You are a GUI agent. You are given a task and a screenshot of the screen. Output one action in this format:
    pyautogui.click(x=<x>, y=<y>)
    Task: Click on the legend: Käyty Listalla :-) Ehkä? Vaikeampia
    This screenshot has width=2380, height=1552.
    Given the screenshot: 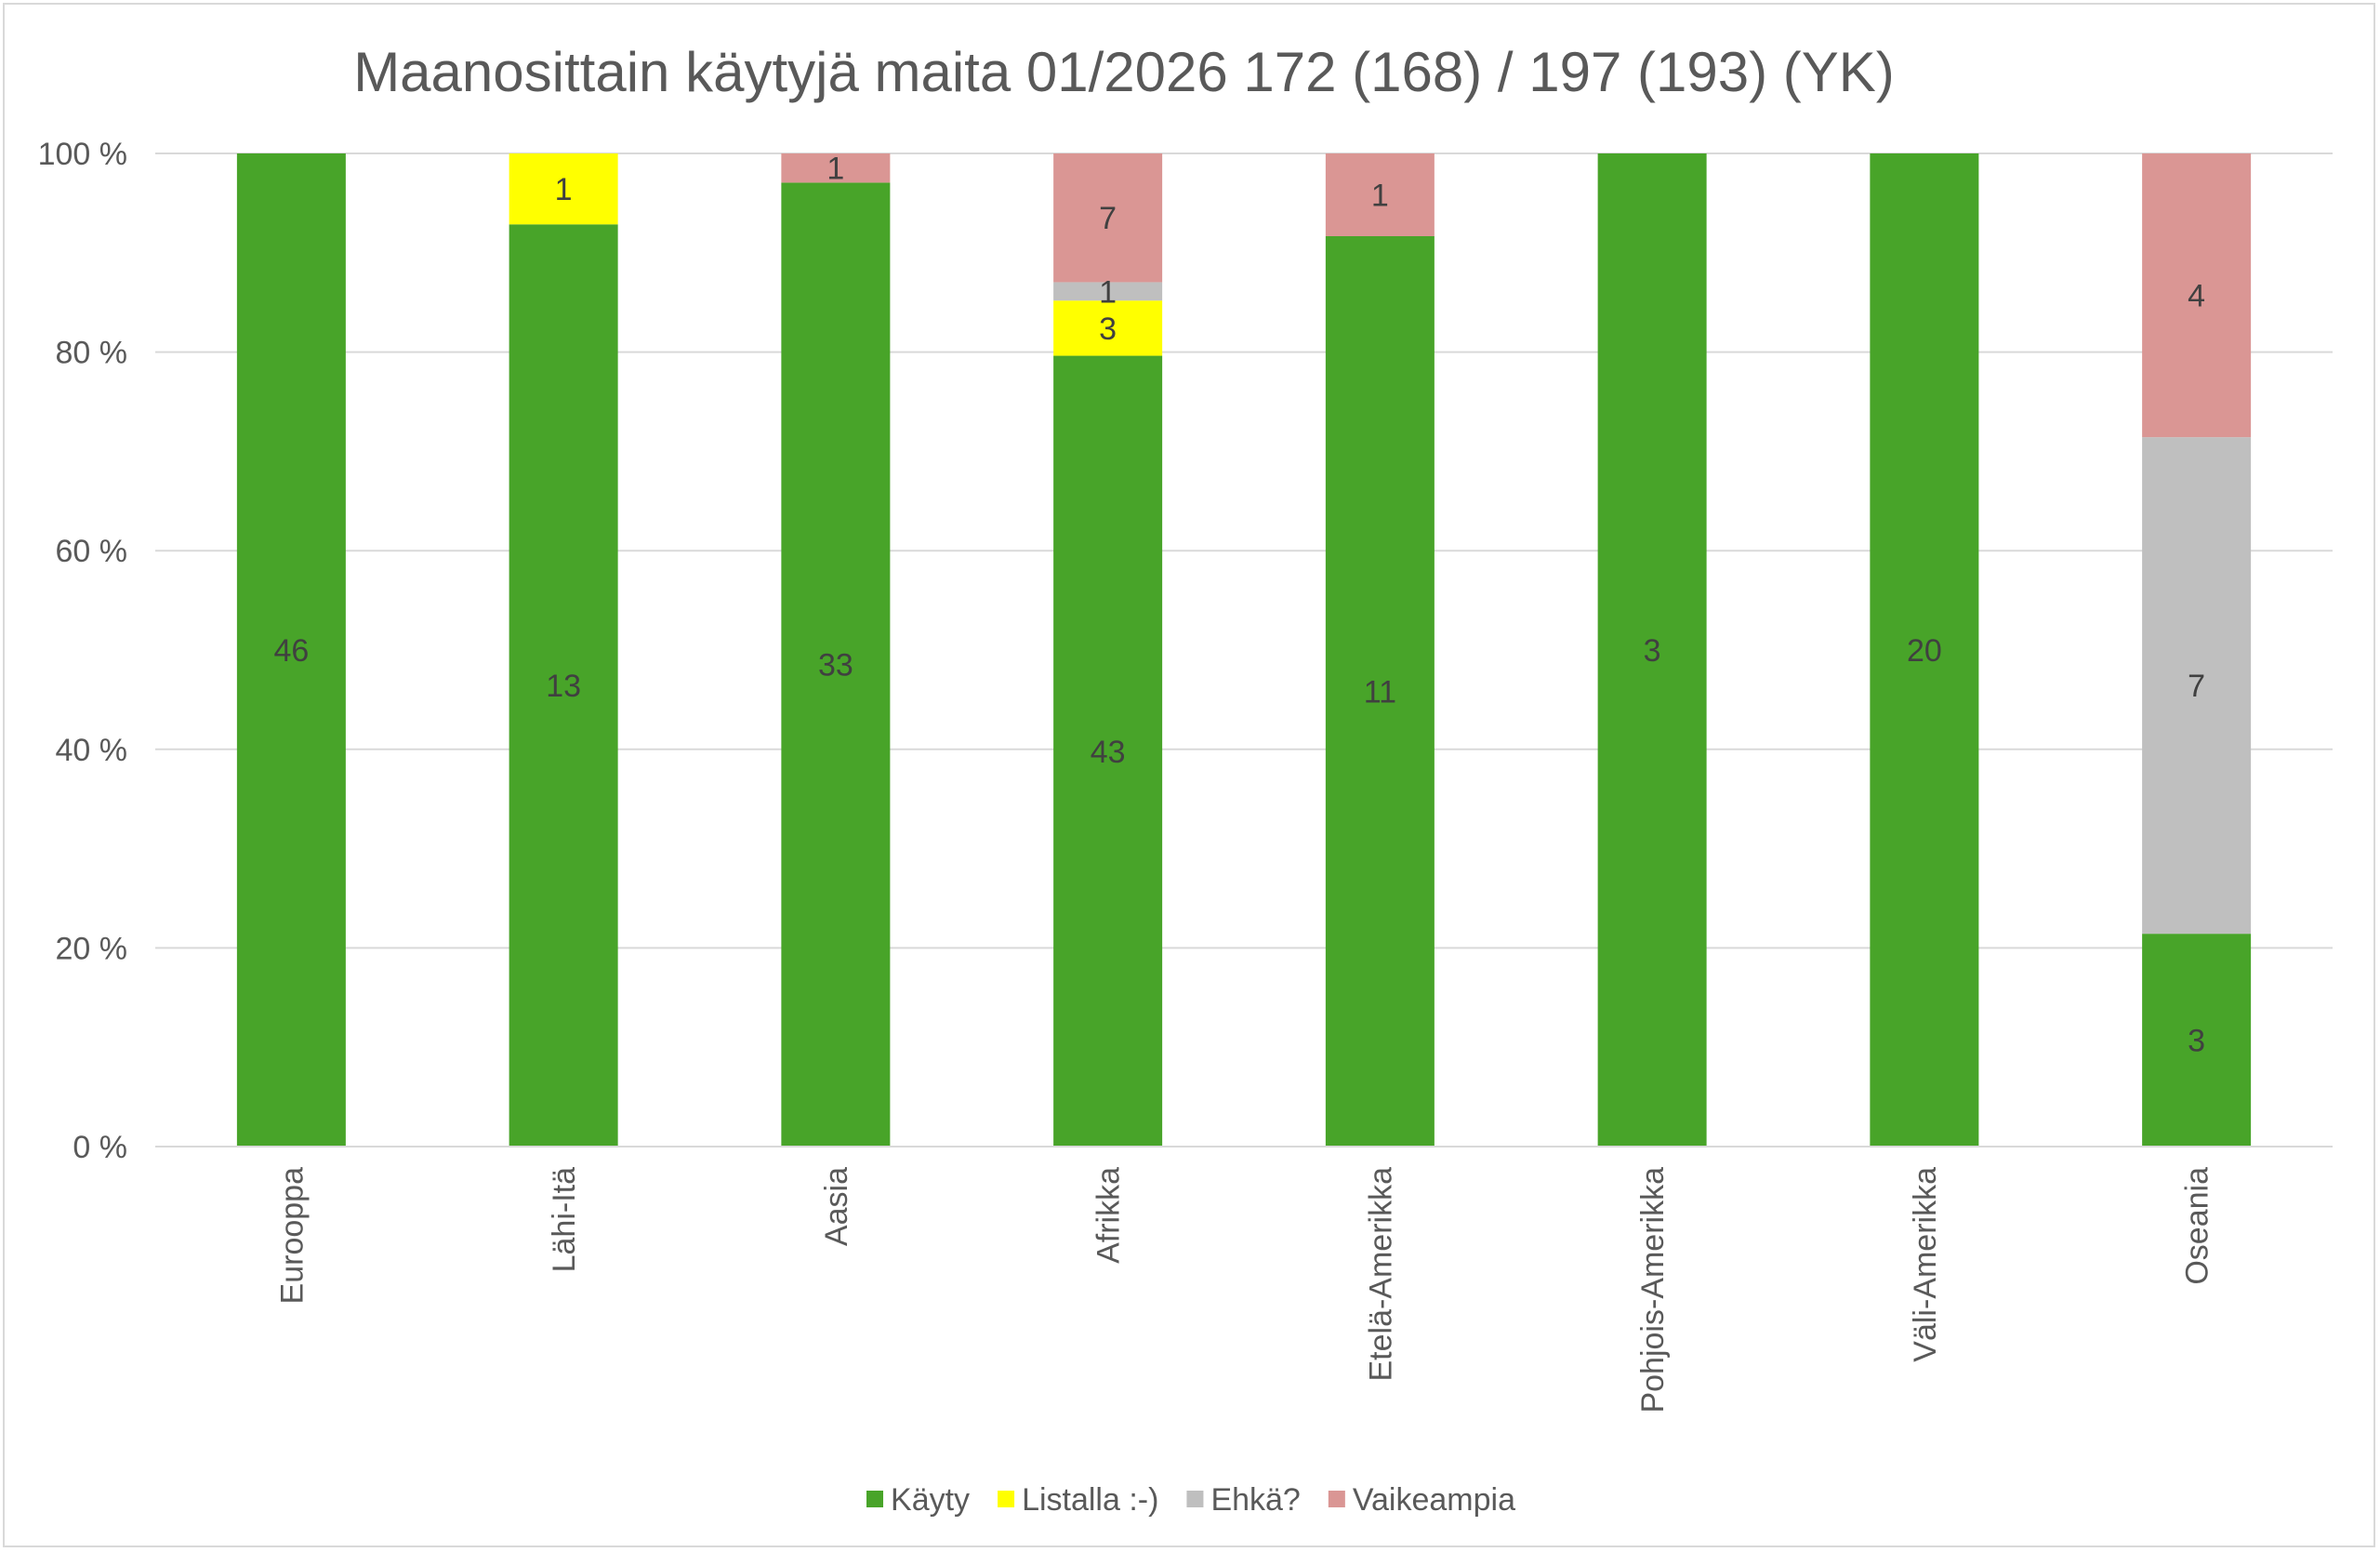 What is the action you would take?
    pyautogui.click(x=1190, y=1500)
    